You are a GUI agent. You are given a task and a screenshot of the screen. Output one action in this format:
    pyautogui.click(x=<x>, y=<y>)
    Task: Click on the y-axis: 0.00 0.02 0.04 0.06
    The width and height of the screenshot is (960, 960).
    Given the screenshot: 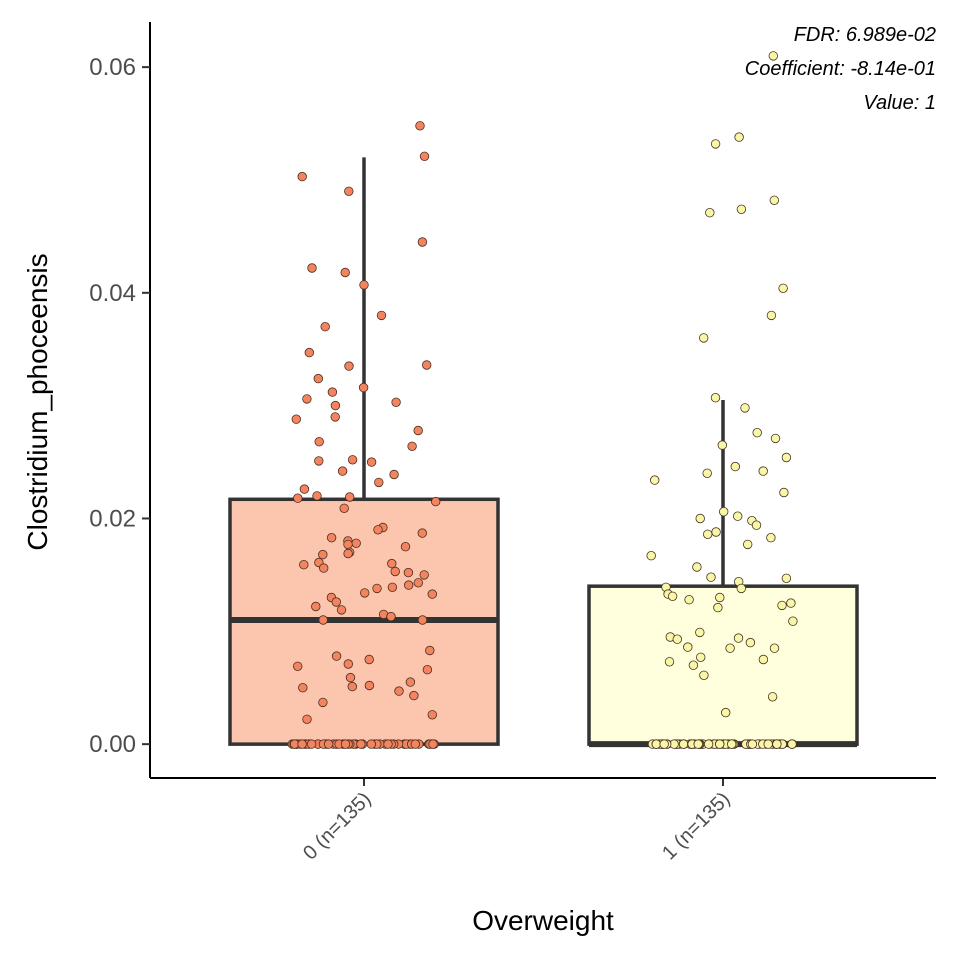 What is the action you would take?
    pyautogui.click(x=120, y=400)
    